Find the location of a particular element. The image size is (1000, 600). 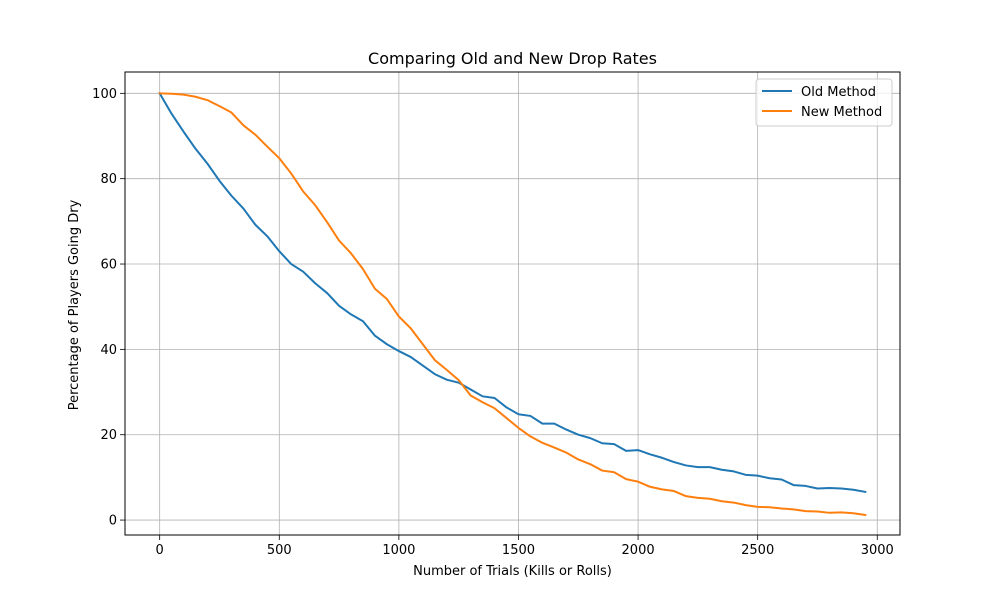

x-axis-ticks: 0 500 1000 1500 2000 2500 3000 is located at coordinates (525, 546).